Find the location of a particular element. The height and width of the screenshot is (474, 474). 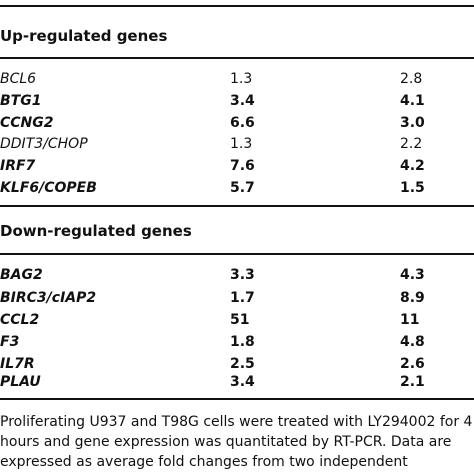

table-row: BIRC3/cIAP2 1.7 8.9 is located at coordinates (237, 298).